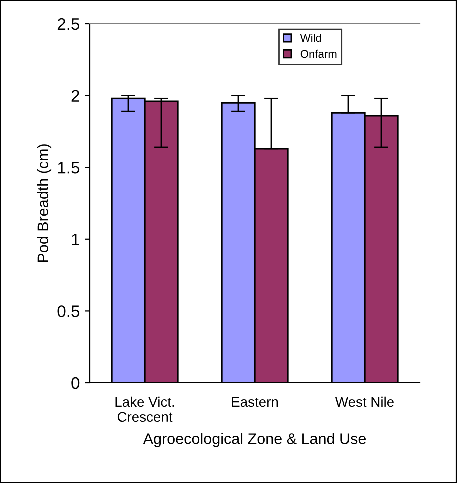 This screenshot has height=483, width=457. Describe the element at coordinates (69, 312) in the screenshot. I see `y-tick-label: 0.5` at that location.